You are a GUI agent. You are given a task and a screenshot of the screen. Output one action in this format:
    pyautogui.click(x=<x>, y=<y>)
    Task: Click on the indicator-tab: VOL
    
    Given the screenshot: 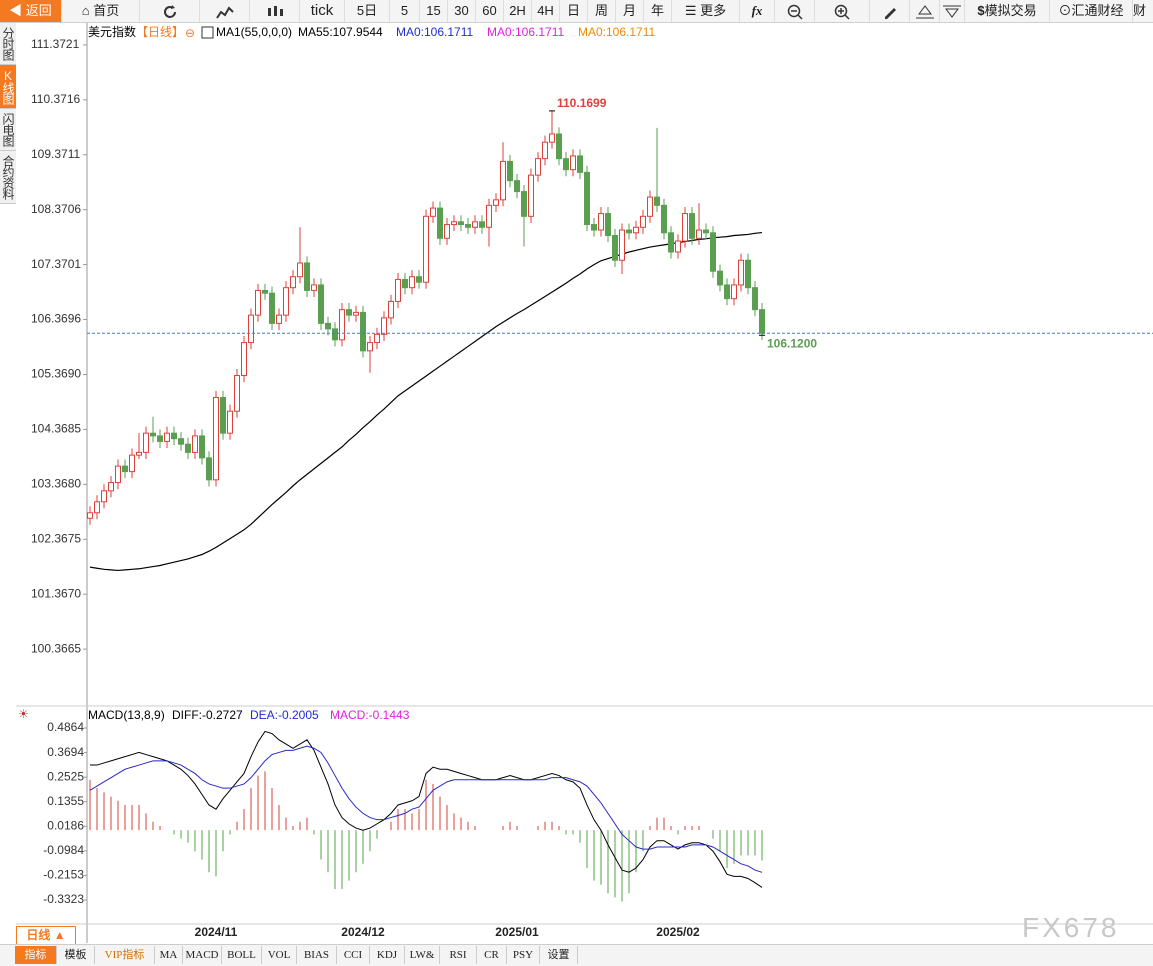 What is the action you would take?
    pyautogui.click(x=279, y=955)
    